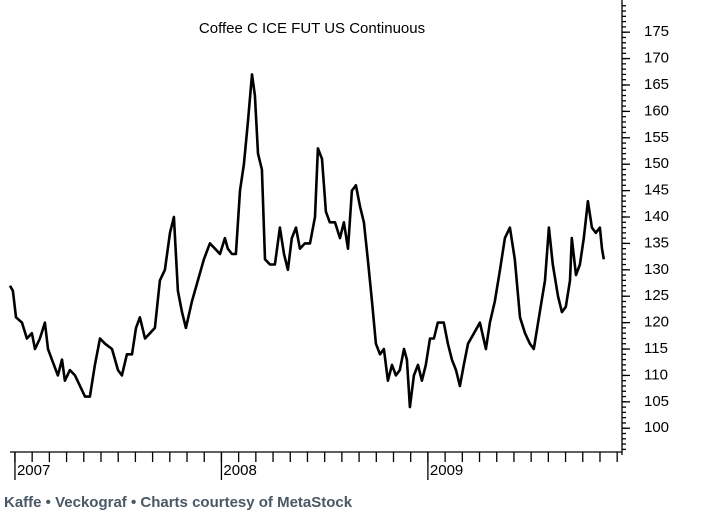 The image size is (704, 515). I want to click on y-tick-label: 115, so click(656, 348).